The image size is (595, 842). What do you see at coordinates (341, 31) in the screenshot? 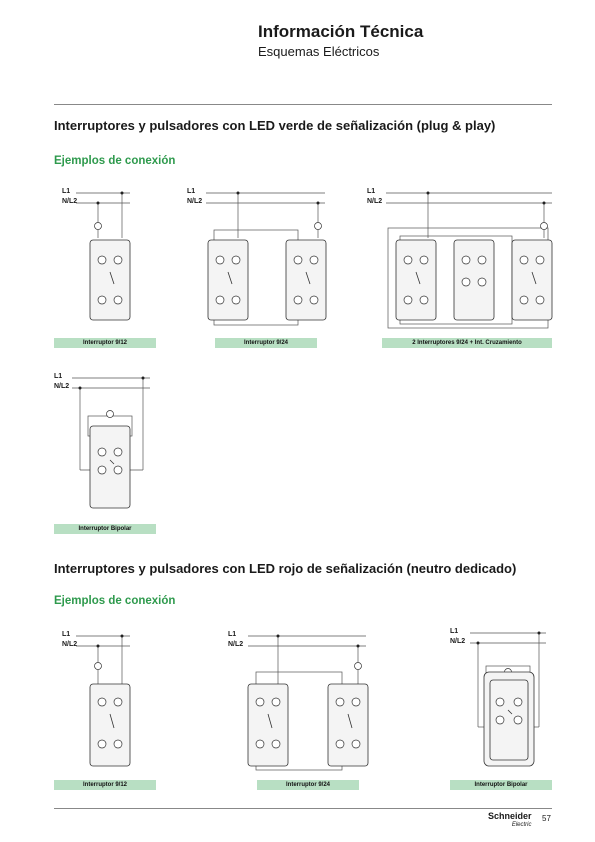
I see `page-title: Información Técnica` at bounding box center [341, 31].